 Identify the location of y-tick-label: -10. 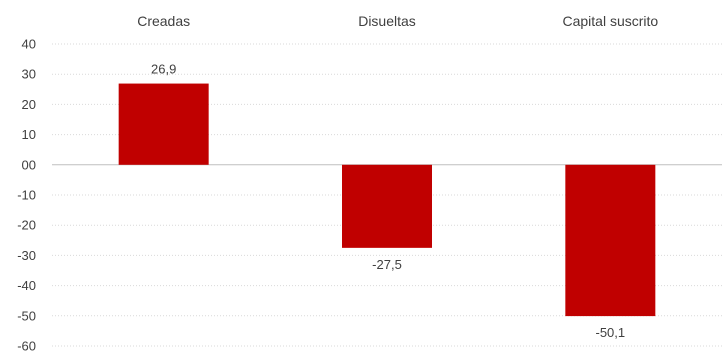
(26, 195).